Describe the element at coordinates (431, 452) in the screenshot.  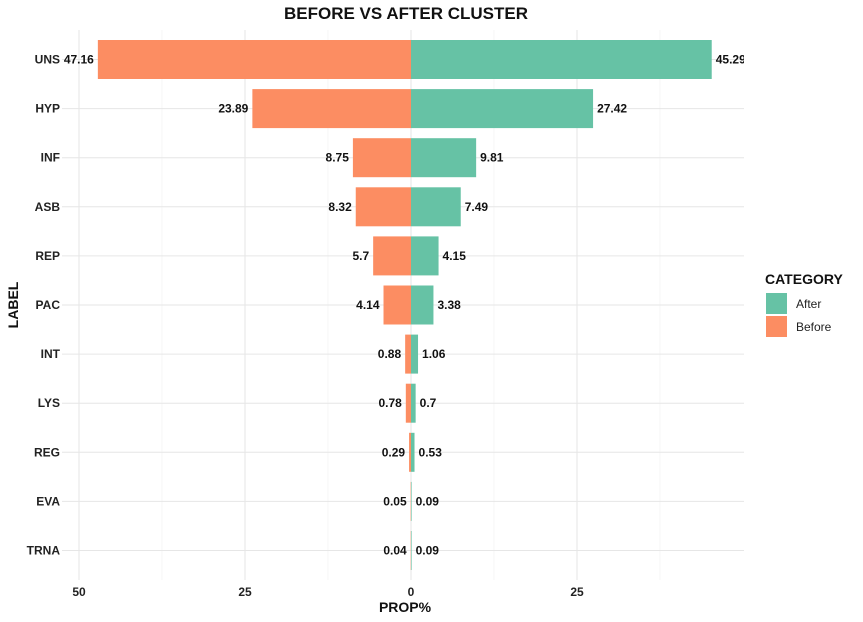
I see `data-label-after-reg: 0.53` at that location.